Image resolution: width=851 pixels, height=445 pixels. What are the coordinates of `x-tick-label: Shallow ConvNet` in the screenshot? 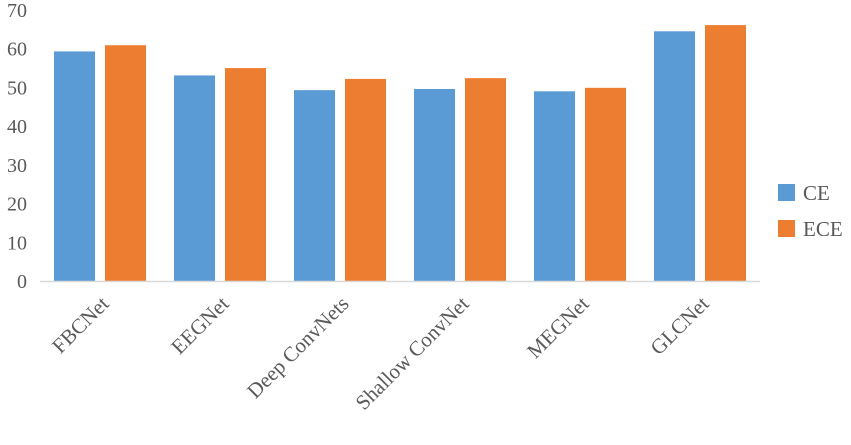 It's located at (412, 352).